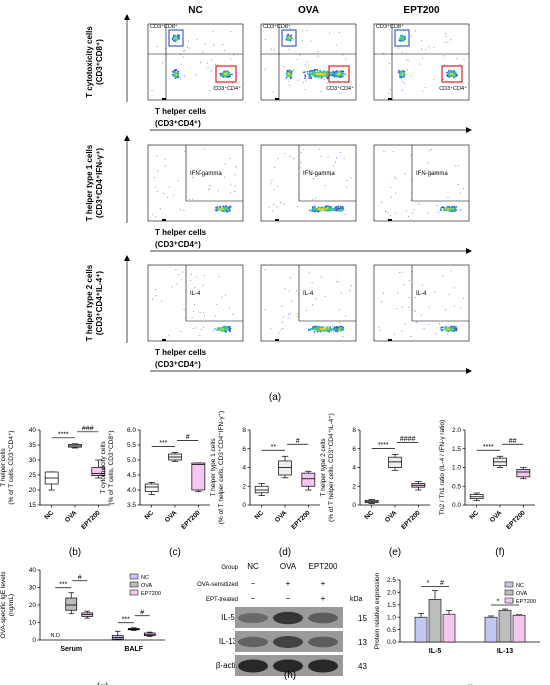 This screenshot has width=550, height=685. I want to click on treatment-mark: +, so click(288, 583).